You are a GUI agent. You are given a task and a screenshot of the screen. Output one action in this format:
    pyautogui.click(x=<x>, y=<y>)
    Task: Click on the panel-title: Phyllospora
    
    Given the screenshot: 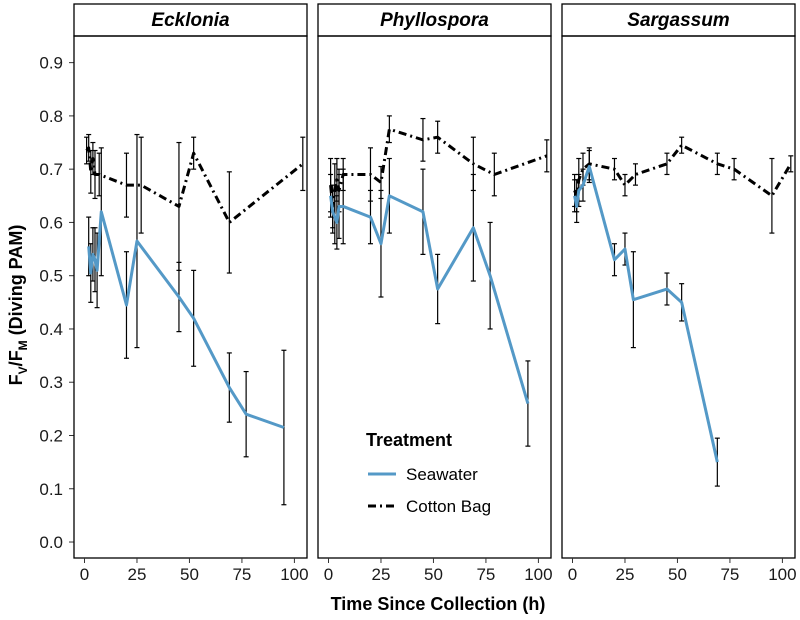 What is the action you would take?
    pyautogui.click(x=434, y=20)
    